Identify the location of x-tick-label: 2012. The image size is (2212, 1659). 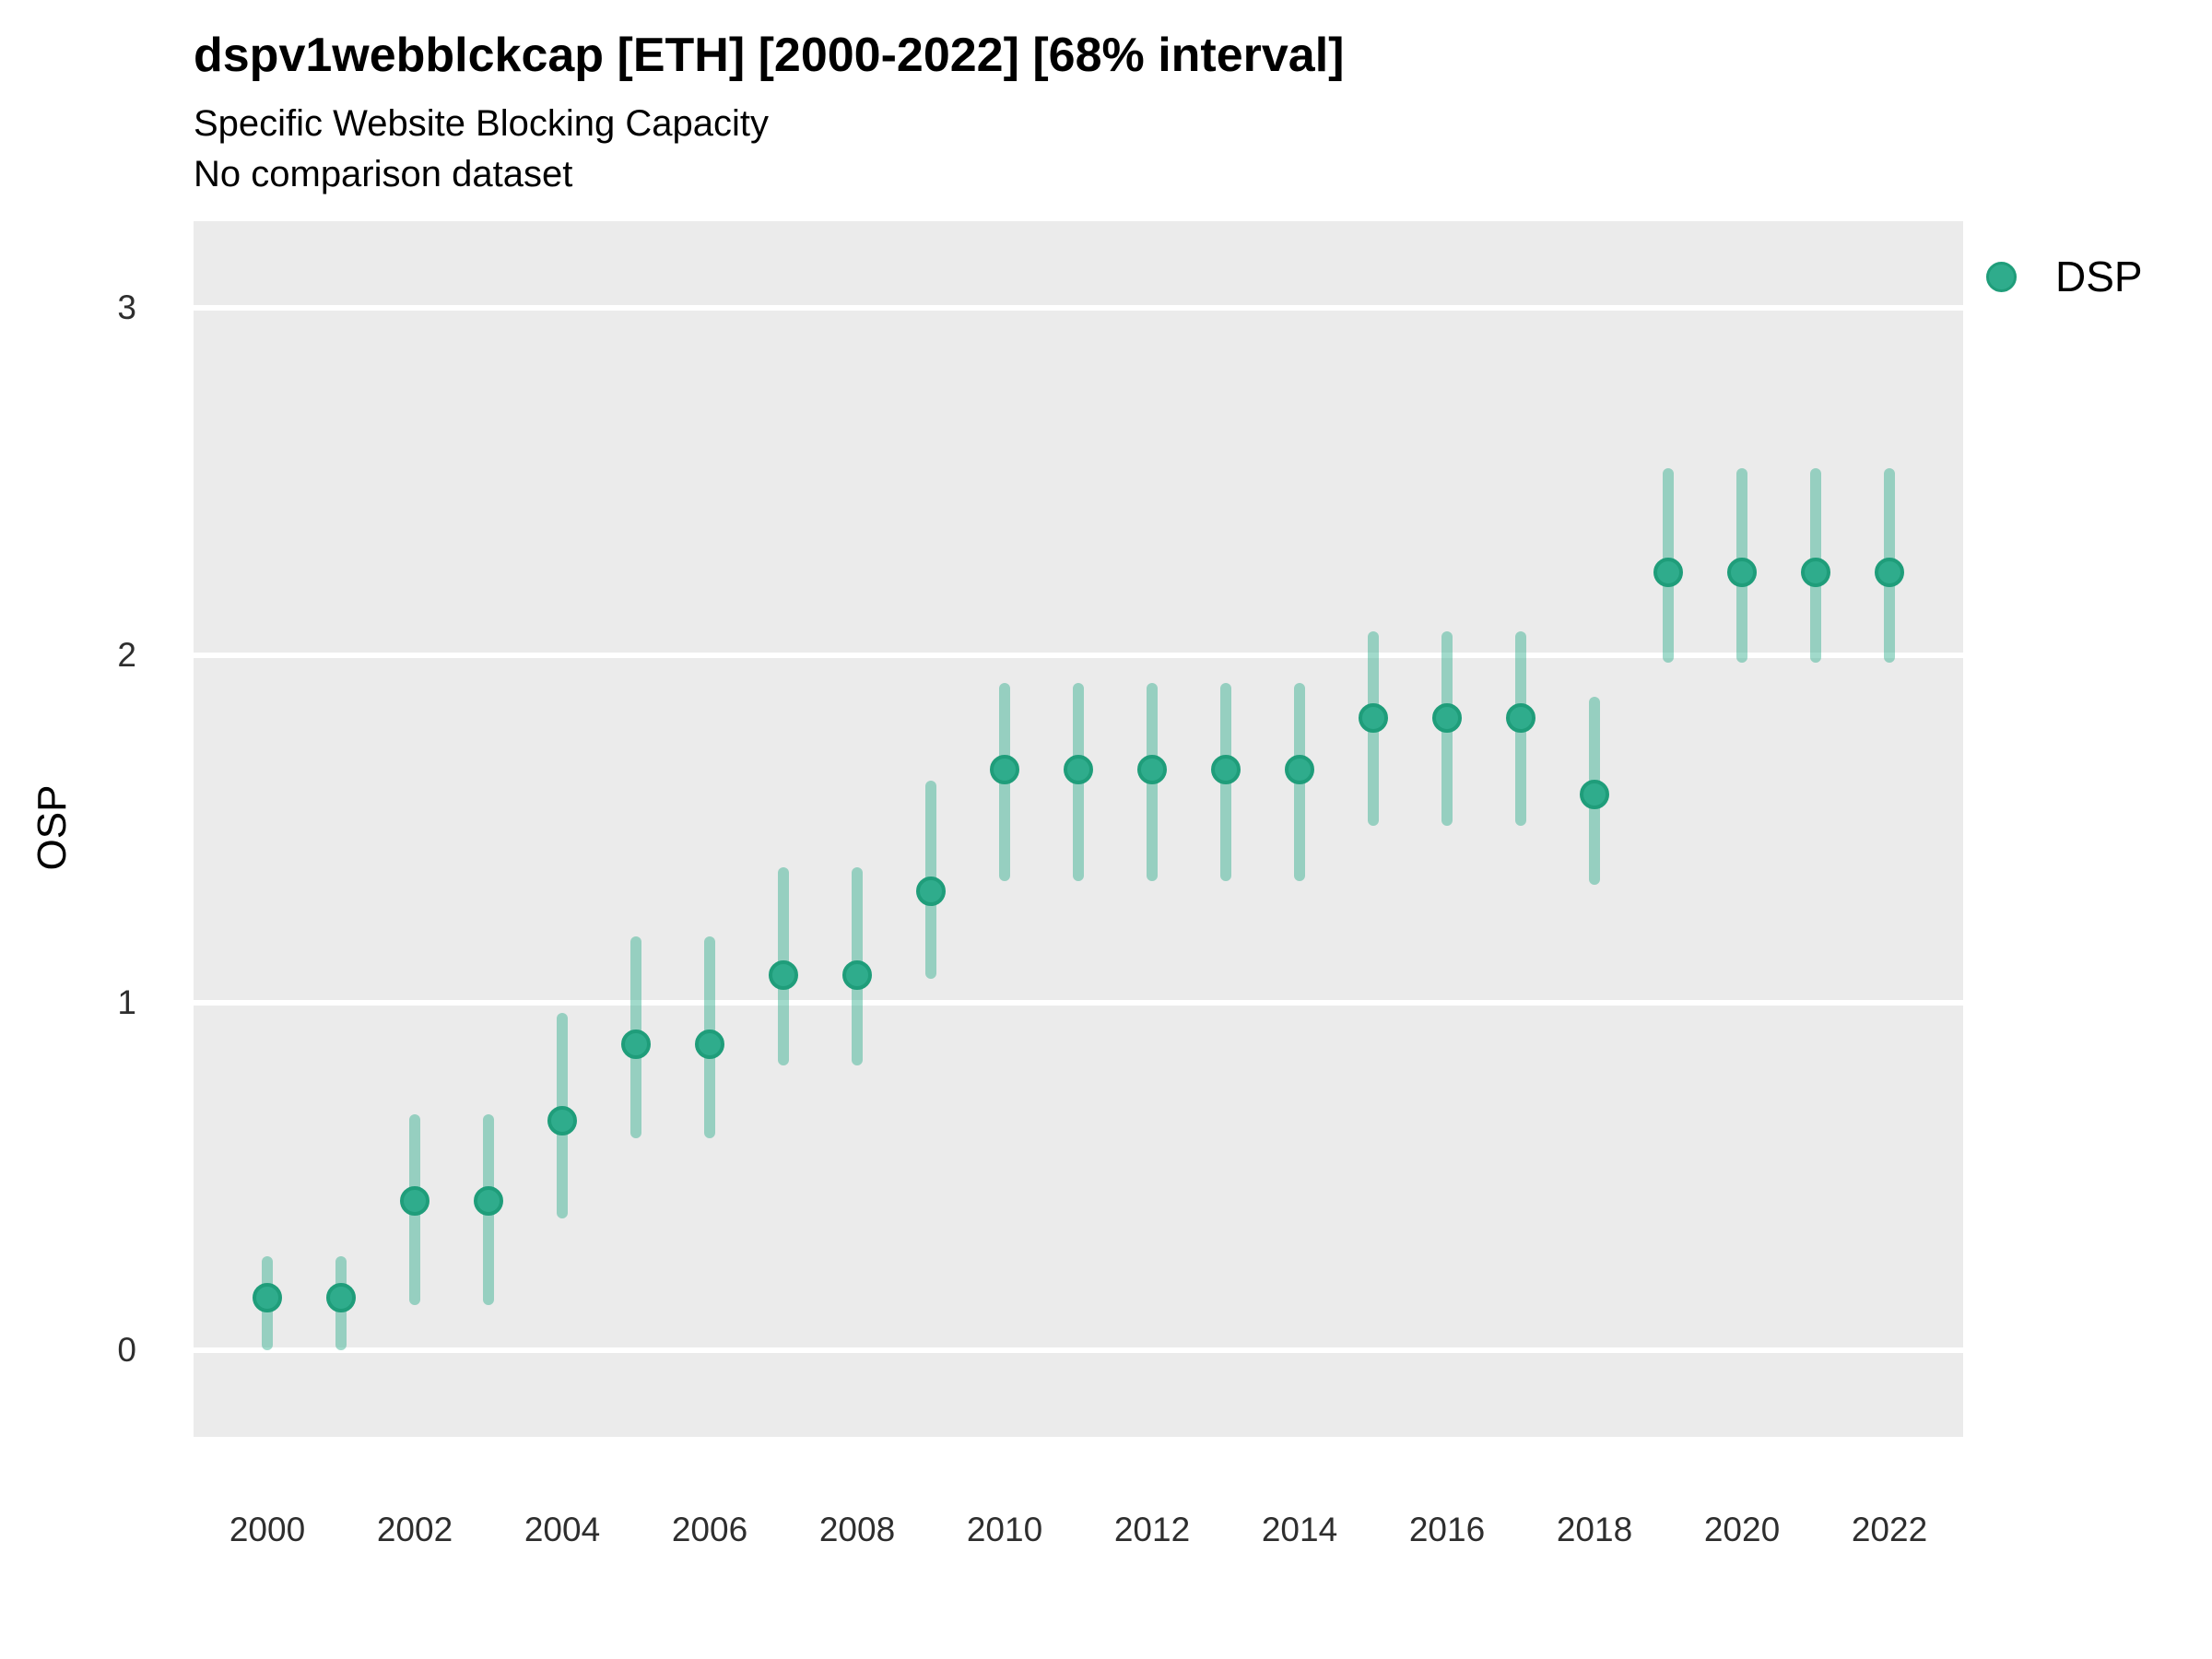
(1152, 1529).